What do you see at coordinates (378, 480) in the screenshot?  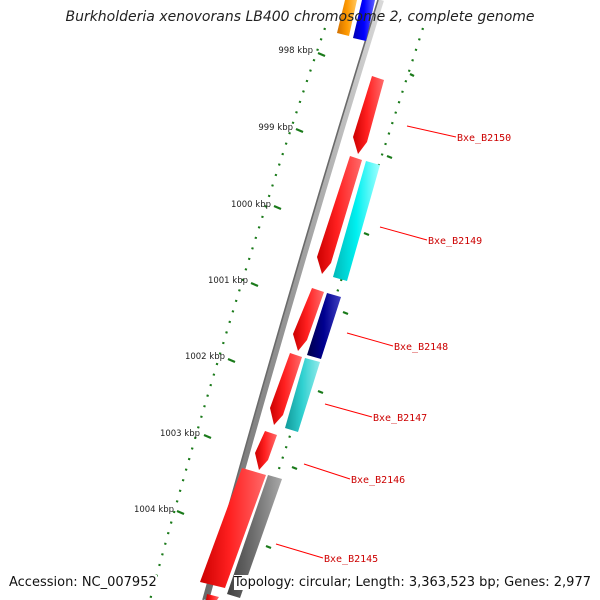 I see `gene-label-bxe-b2146: Bxe_B2146` at bounding box center [378, 480].